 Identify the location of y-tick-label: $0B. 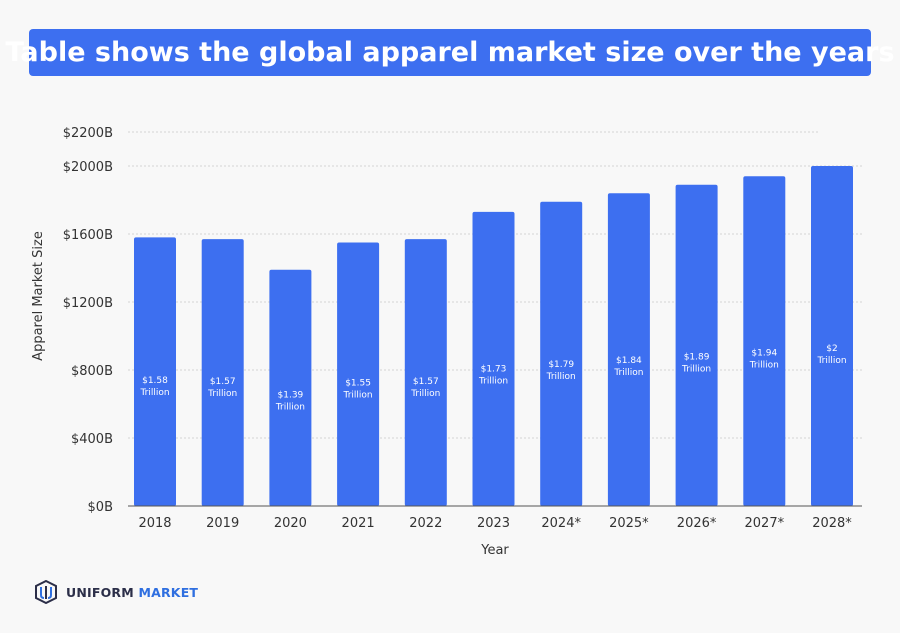
(100, 507).